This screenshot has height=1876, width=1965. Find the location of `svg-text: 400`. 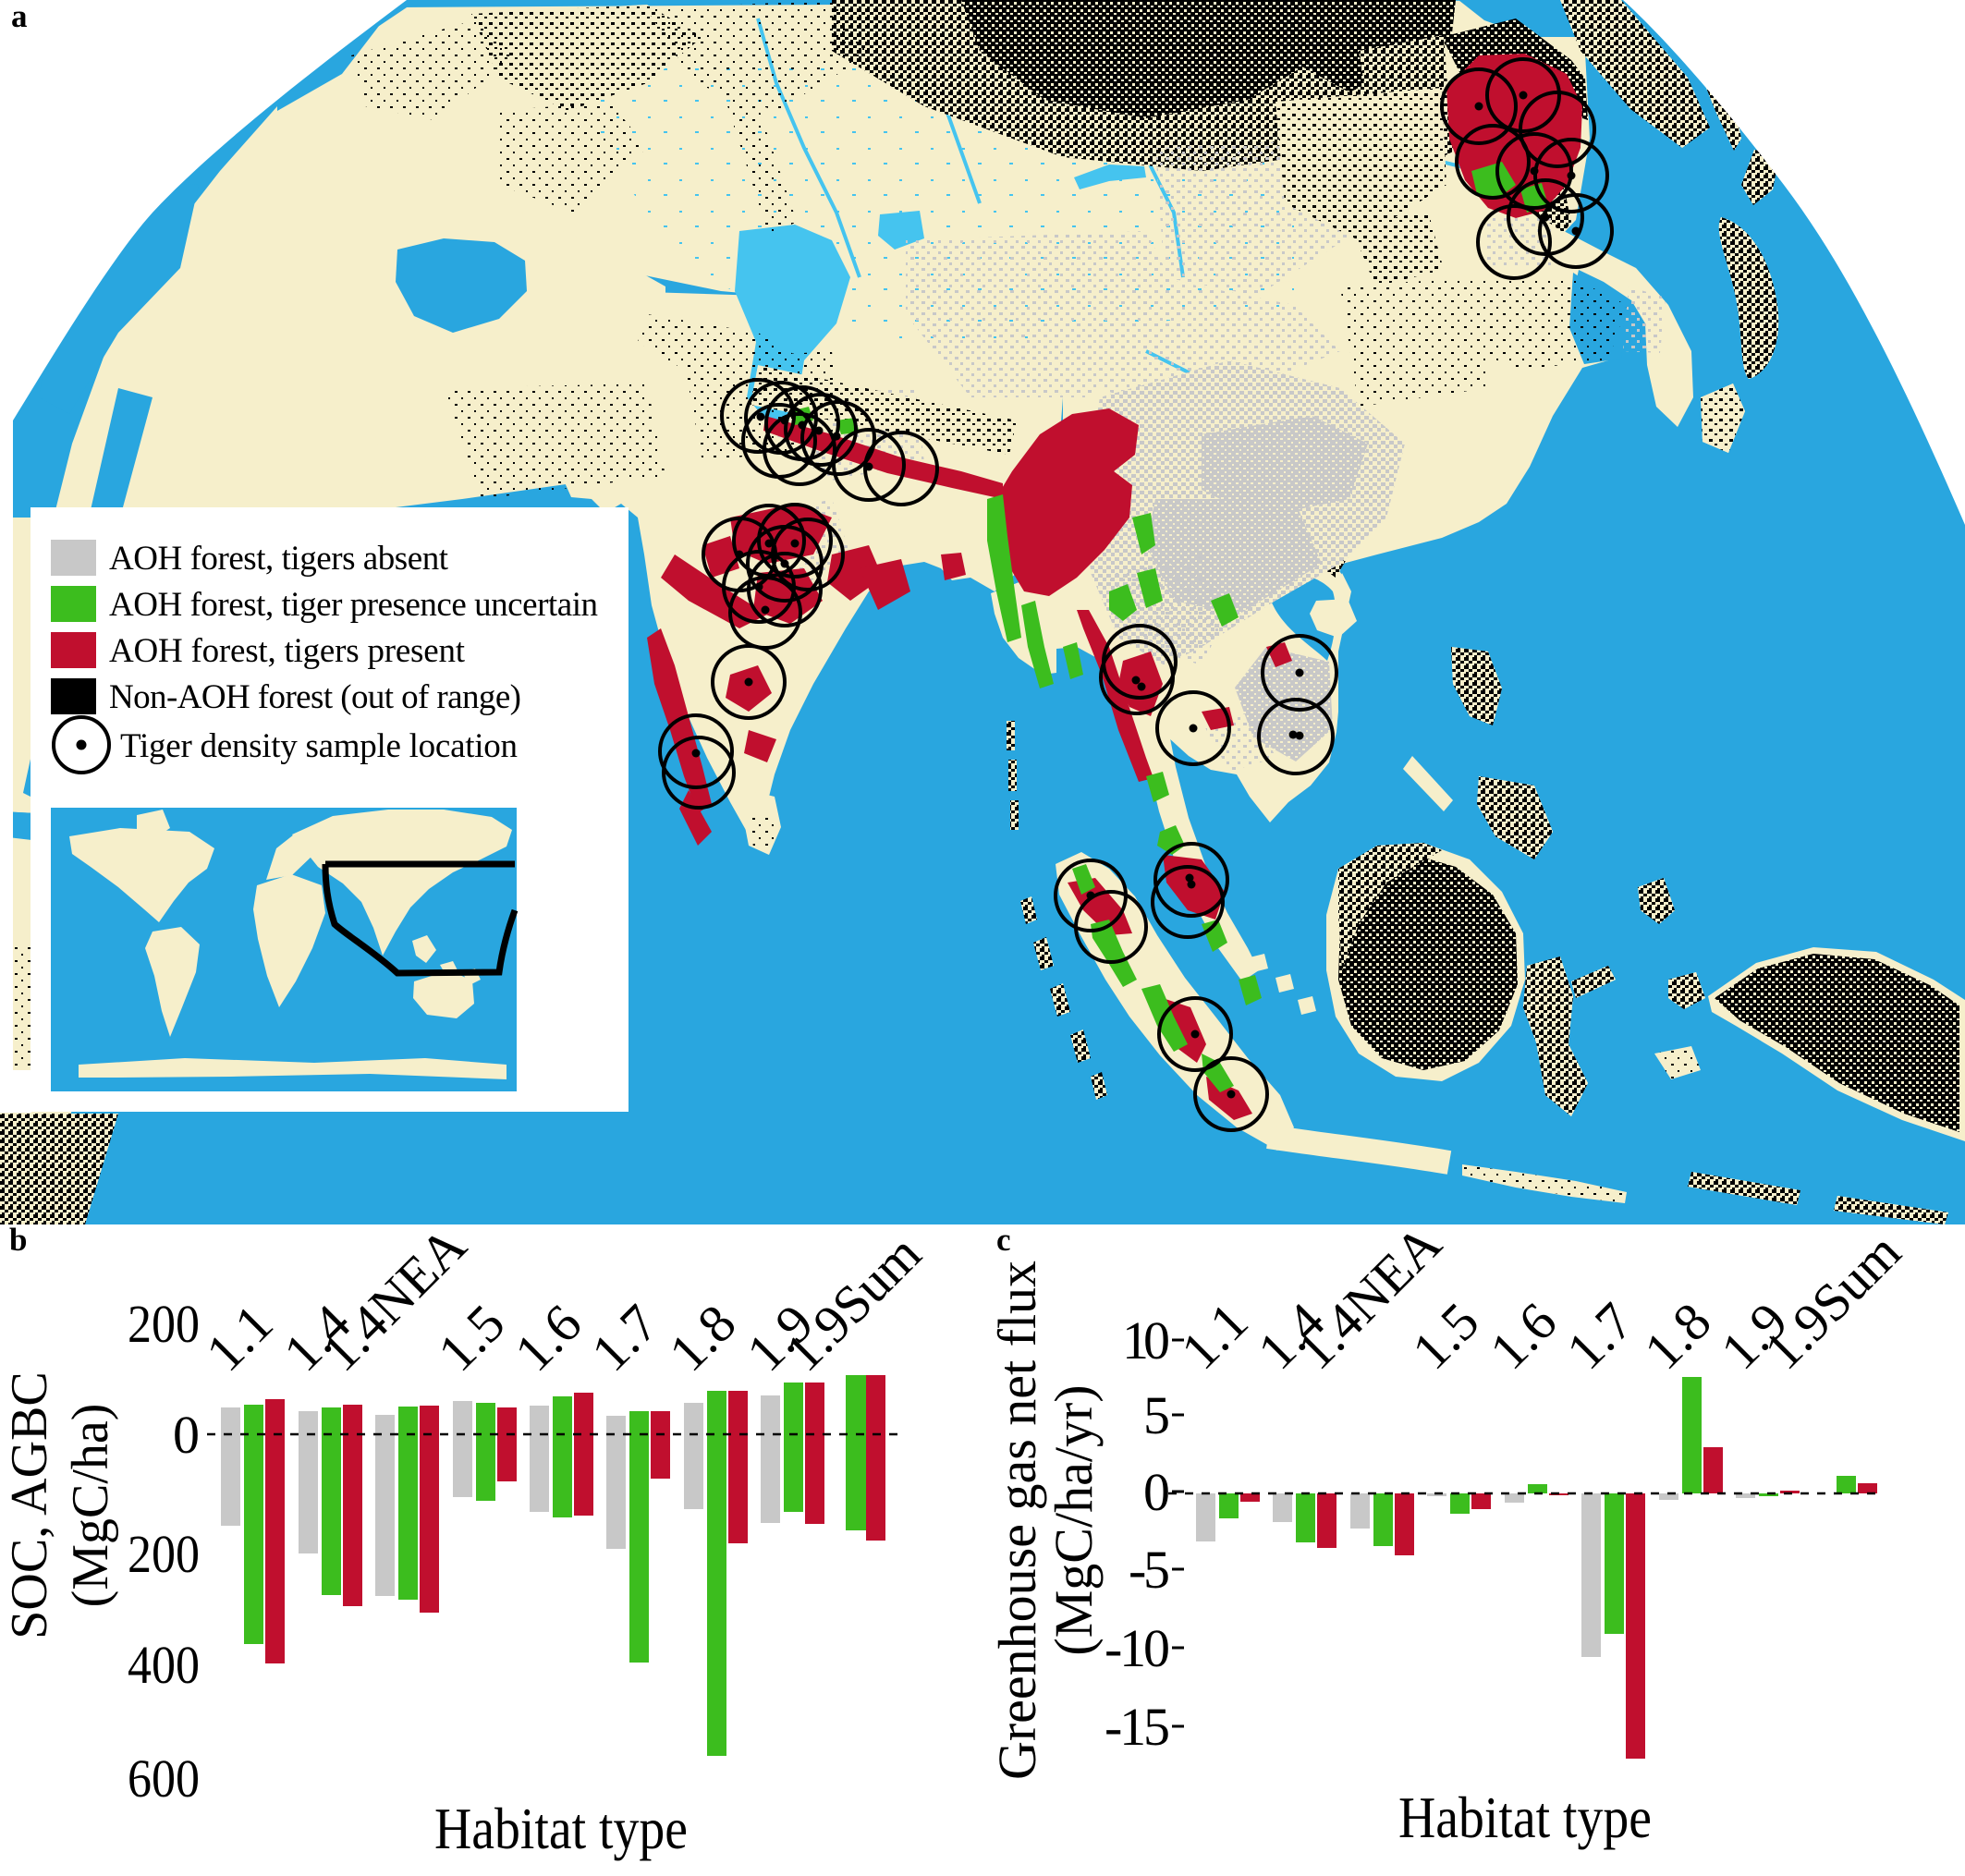

svg-text: 400 is located at coordinates (164, 1665).